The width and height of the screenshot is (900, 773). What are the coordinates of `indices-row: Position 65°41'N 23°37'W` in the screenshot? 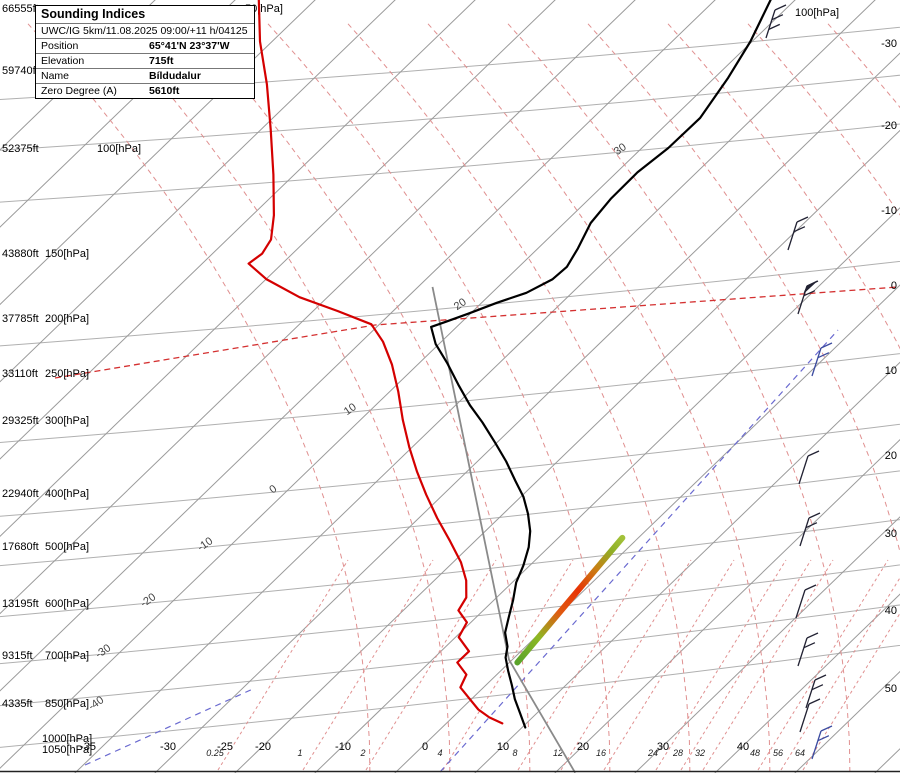 It's located at (145, 45).